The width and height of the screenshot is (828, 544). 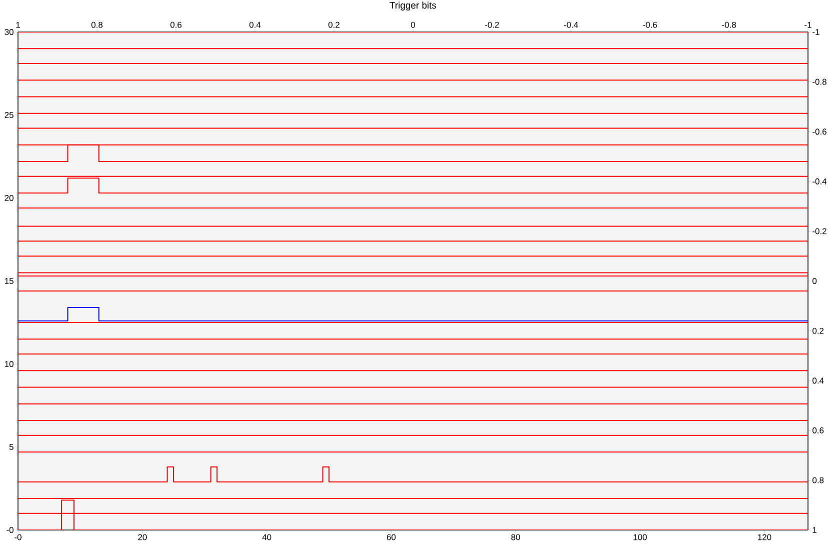 What do you see at coordinates (818, 480) in the screenshot?
I see `y2-tick-label: 0.8` at bounding box center [818, 480].